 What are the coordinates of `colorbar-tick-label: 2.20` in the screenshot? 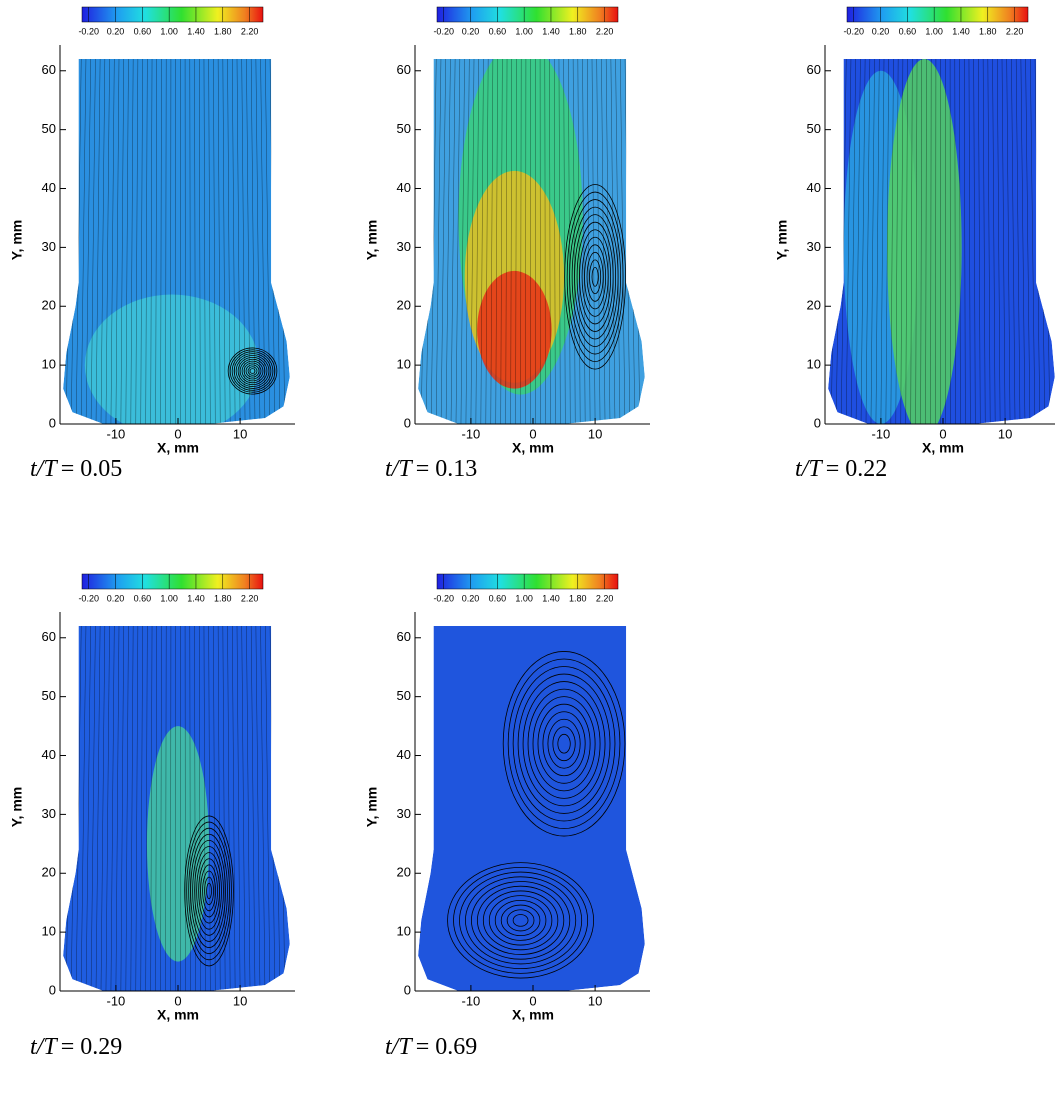 It's located at (250, 31).